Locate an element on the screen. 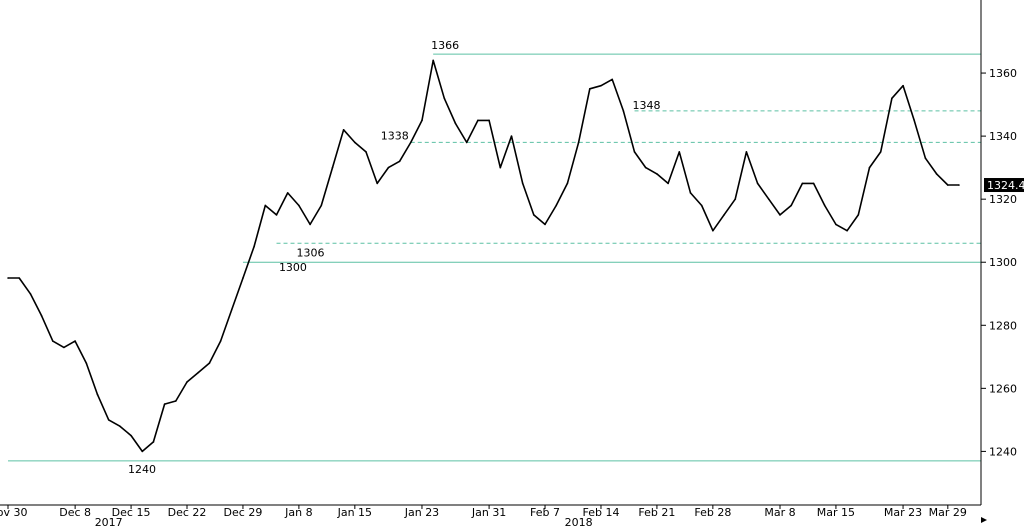 The image size is (1024, 528). x-tick-label: Dec 22 is located at coordinates (187, 512).